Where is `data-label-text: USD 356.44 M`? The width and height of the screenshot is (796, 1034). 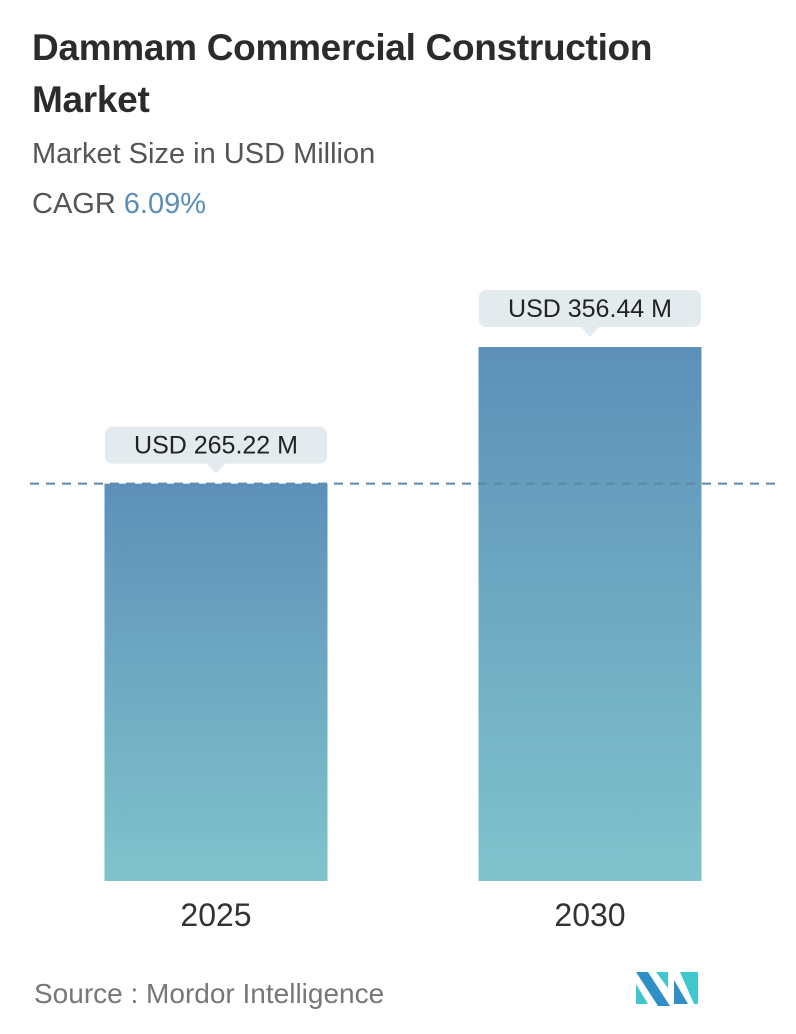
data-label-text: USD 356.44 M is located at coordinates (590, 309).